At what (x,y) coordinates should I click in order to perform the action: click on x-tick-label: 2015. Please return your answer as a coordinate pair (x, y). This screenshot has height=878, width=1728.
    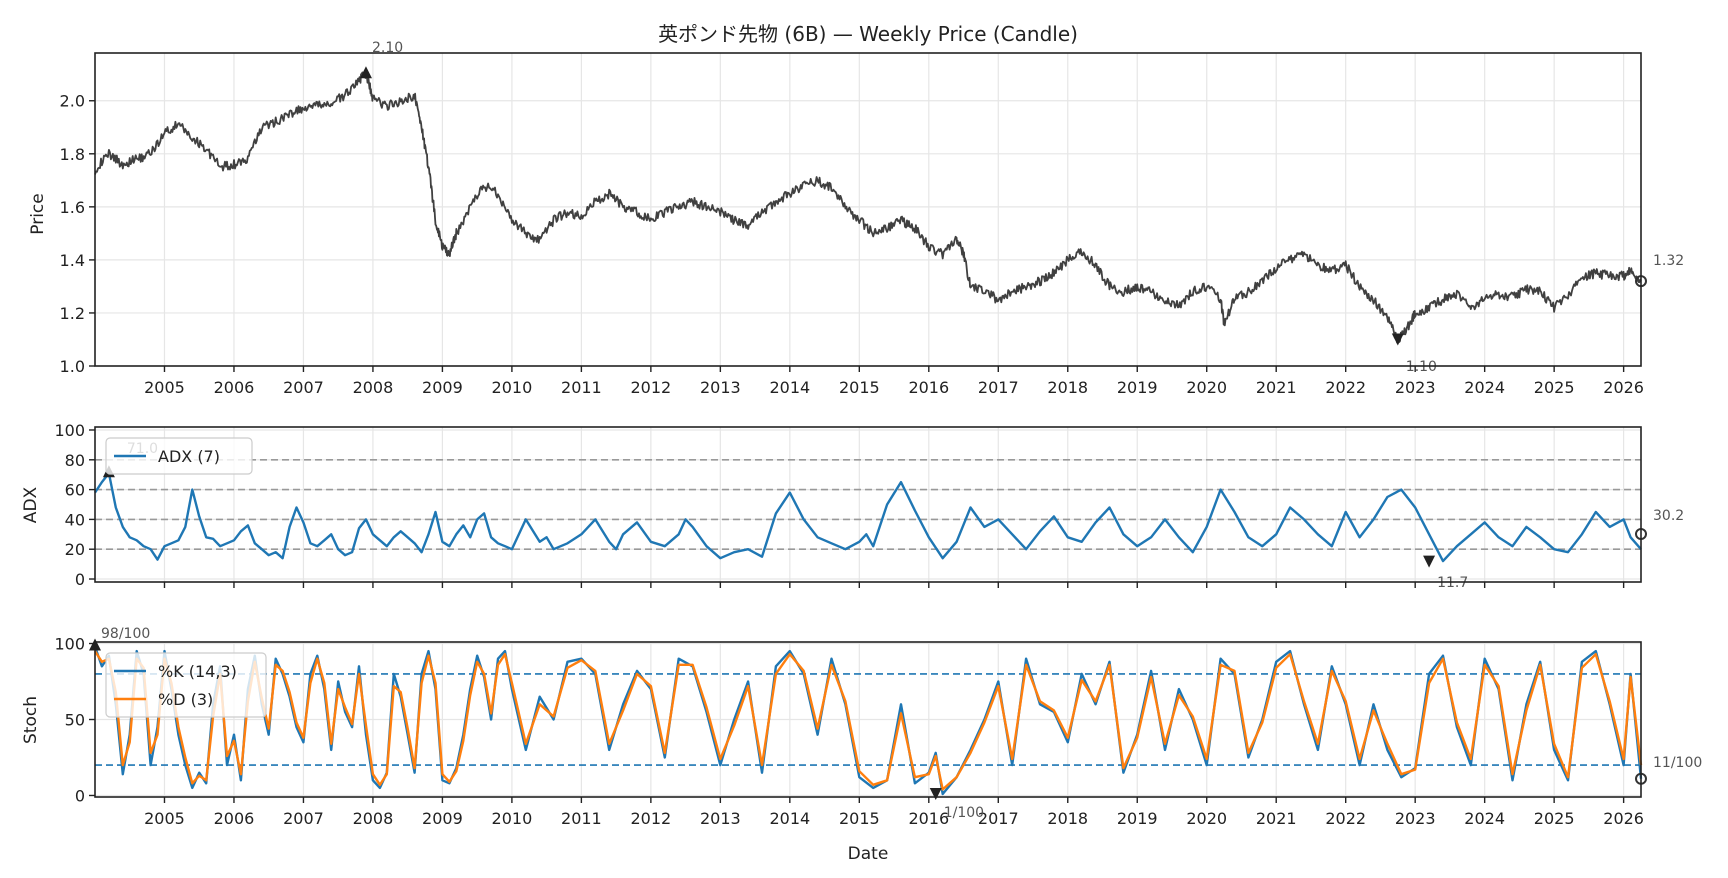
    Looking at the image, I should click on (859, 387).